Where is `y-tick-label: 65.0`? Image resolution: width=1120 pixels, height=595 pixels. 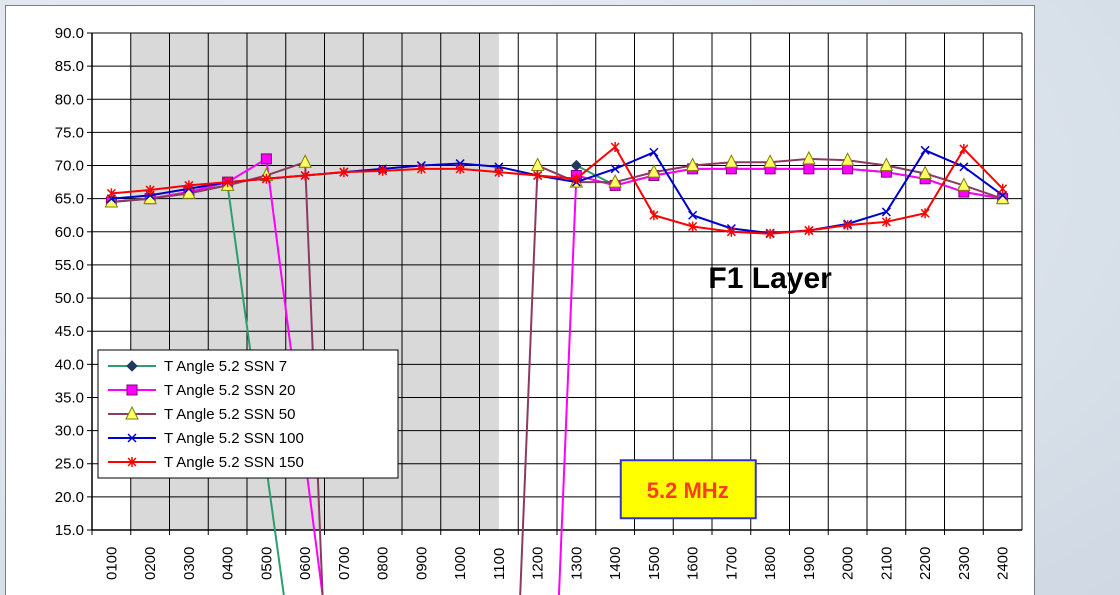 y-tick-label: 65.0 is located at coordinates (69, 199).